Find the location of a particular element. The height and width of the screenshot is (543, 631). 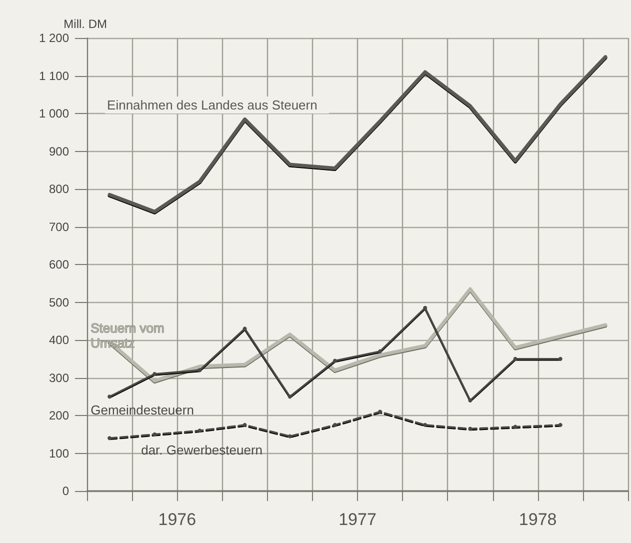

y-tick-label: 1 000 is located at coordinates (54, 113).